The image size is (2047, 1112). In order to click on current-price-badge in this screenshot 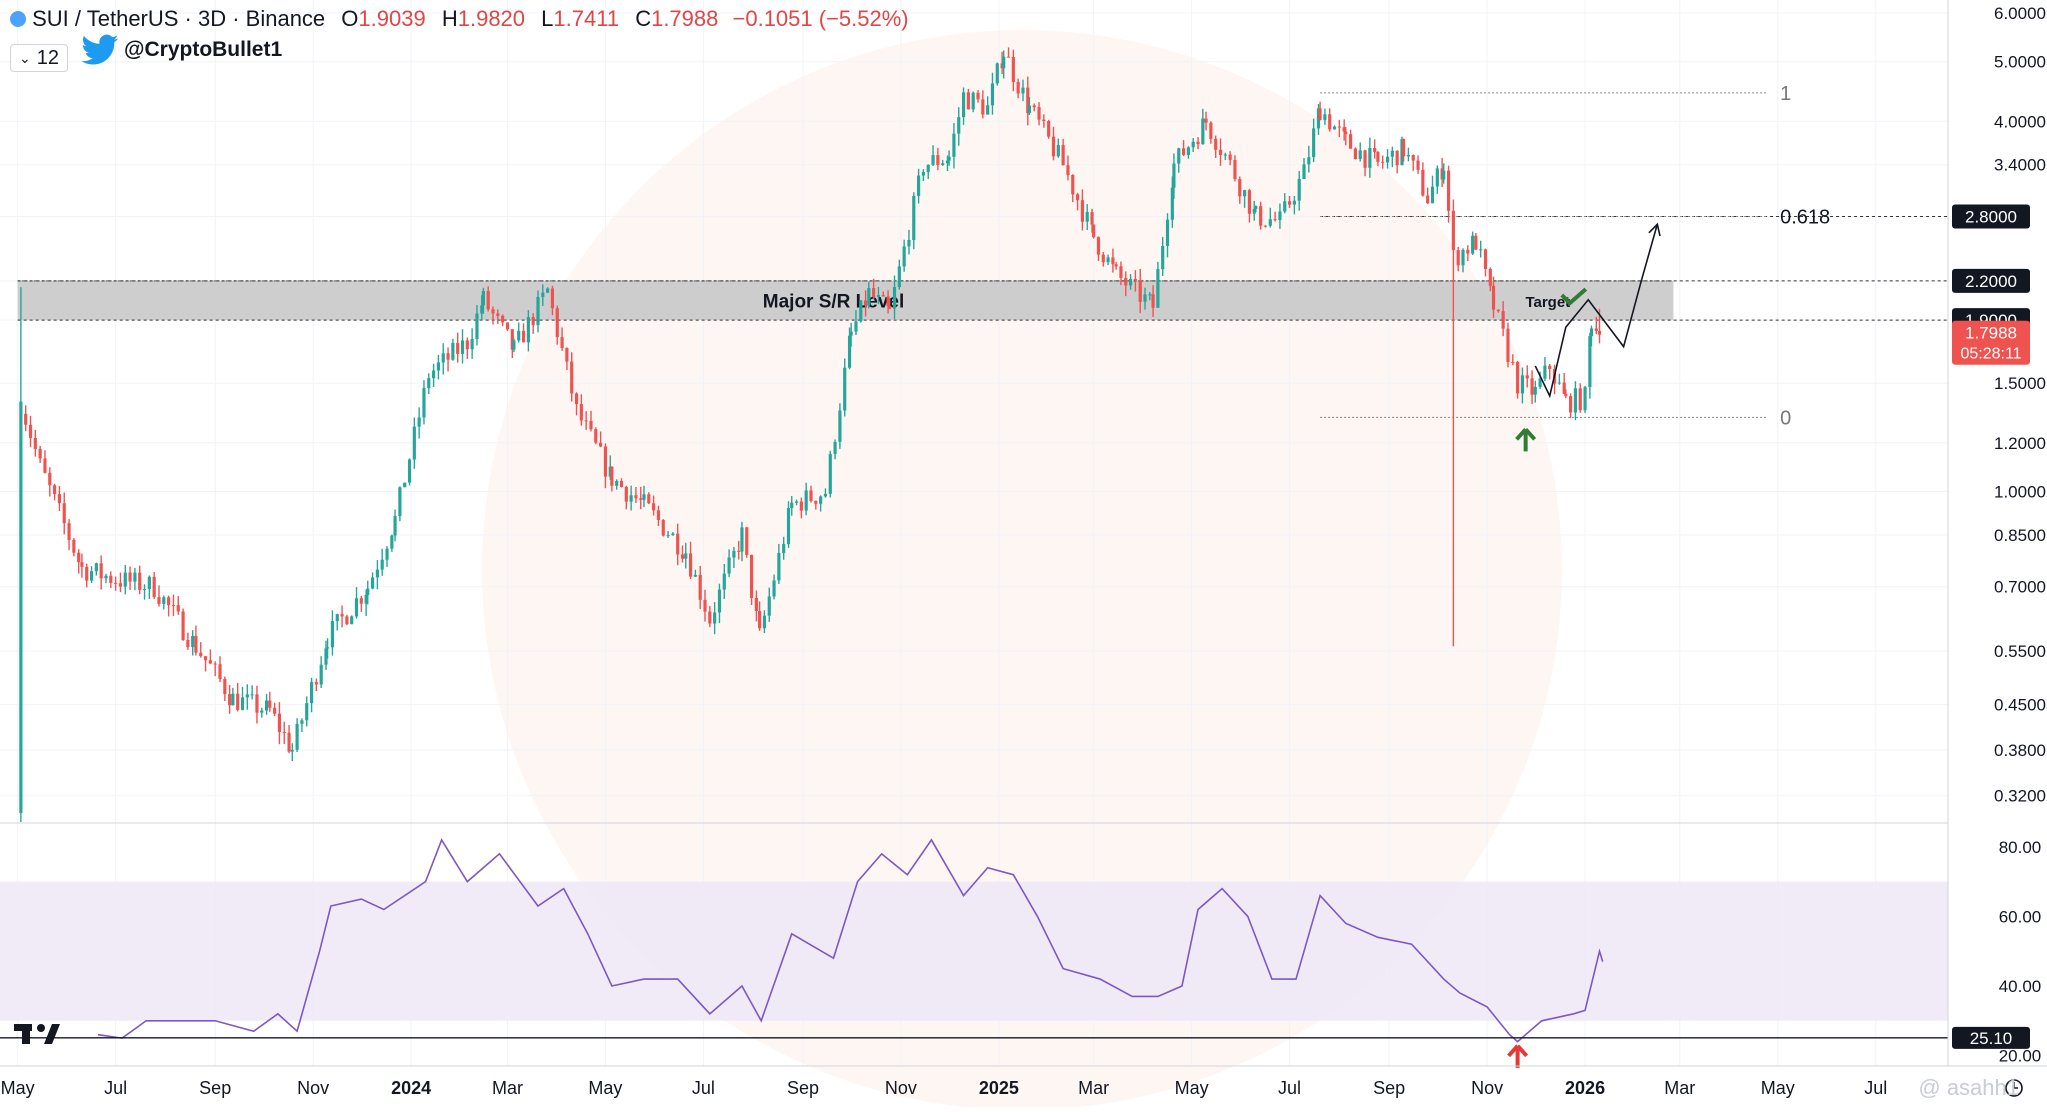, I will do `click(1991, 342)`.